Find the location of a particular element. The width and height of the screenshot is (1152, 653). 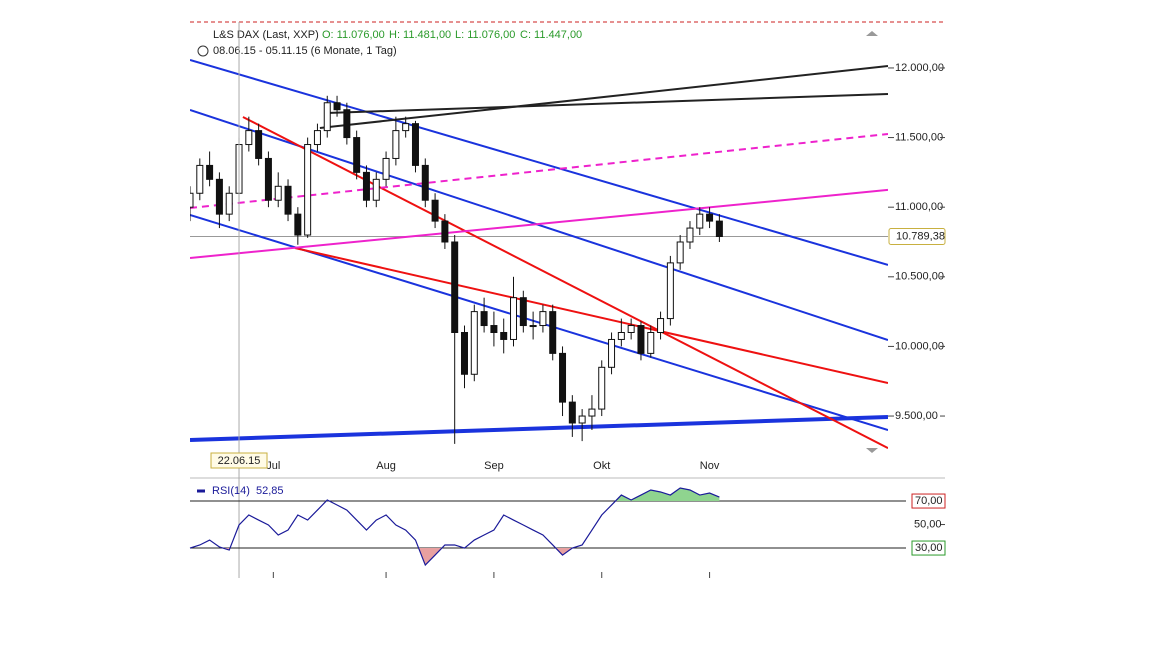

y-tick-label: 10.000,00 is located at coordinates (919, 346).